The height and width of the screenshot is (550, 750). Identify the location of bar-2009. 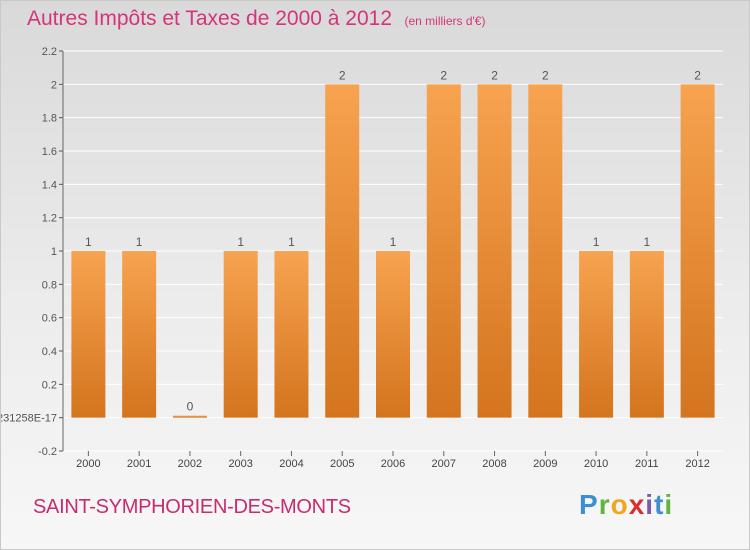
(545, 251).